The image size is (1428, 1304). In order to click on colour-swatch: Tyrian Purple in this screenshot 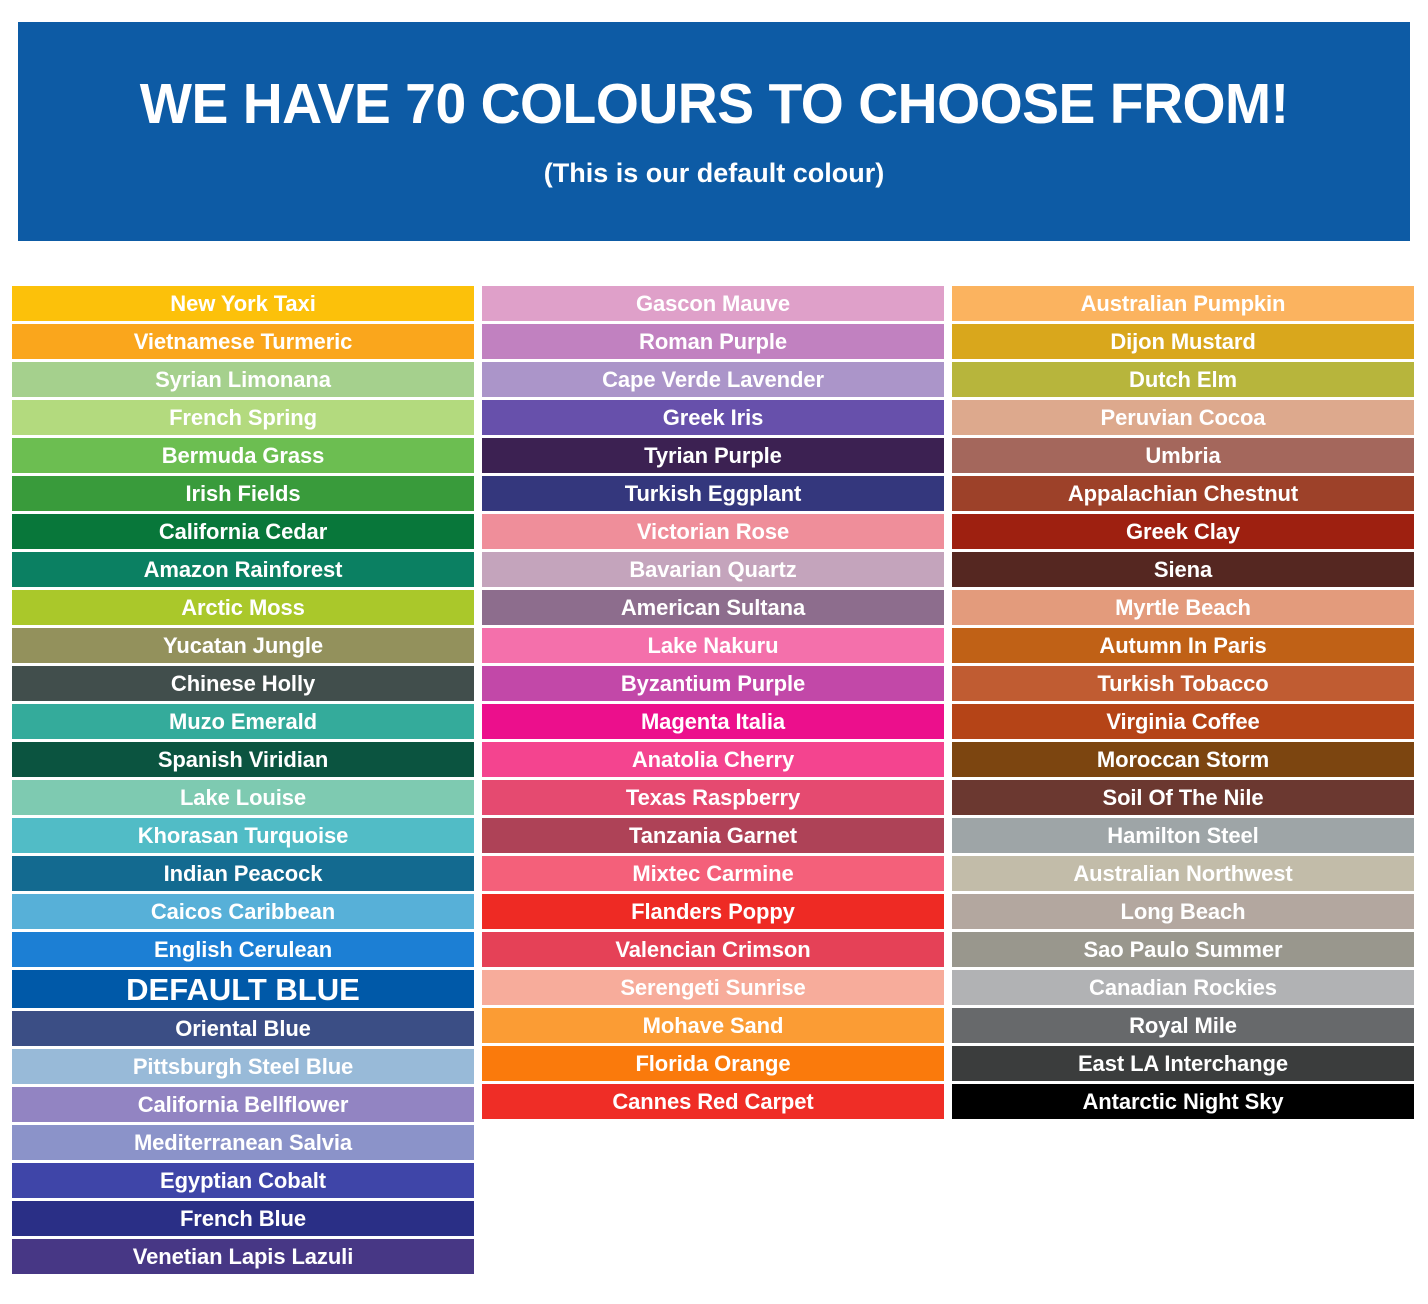, I will do `click(713, 455)`.